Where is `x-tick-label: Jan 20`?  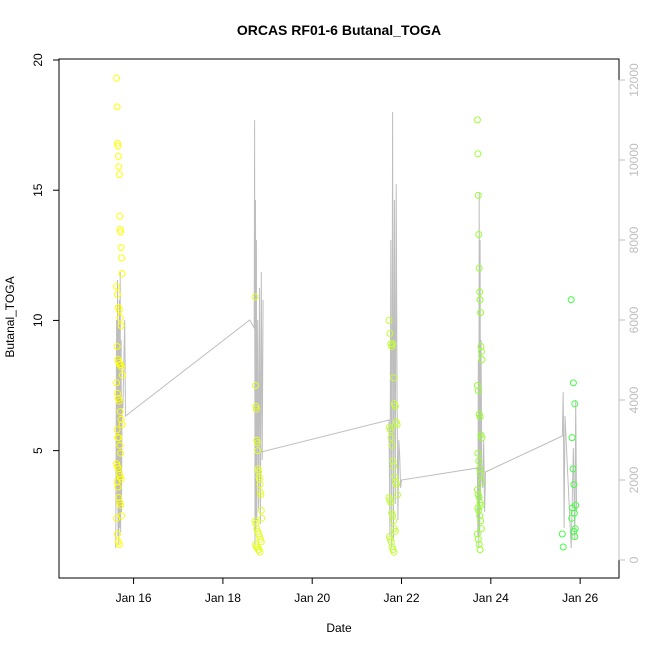 x-tick-label: Jan 20 is located at coordinates (312, 598).